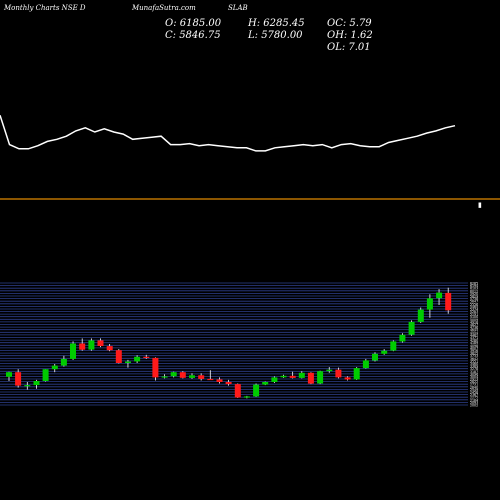 The image size is (500, 500). I want to click on y-tick-label: 3825, so click(474, 354).